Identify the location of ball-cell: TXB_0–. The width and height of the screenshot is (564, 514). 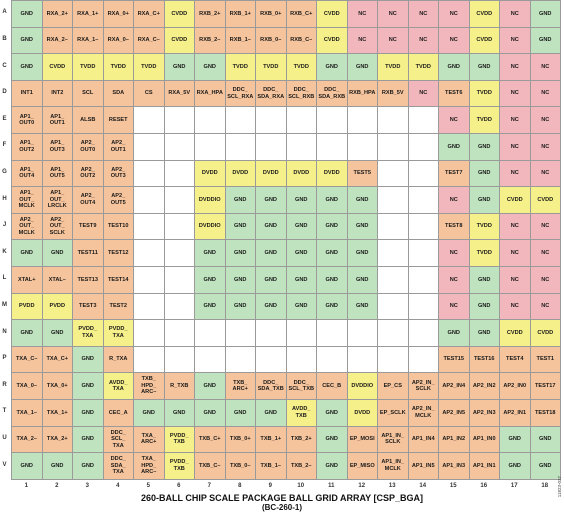
(240, 466).